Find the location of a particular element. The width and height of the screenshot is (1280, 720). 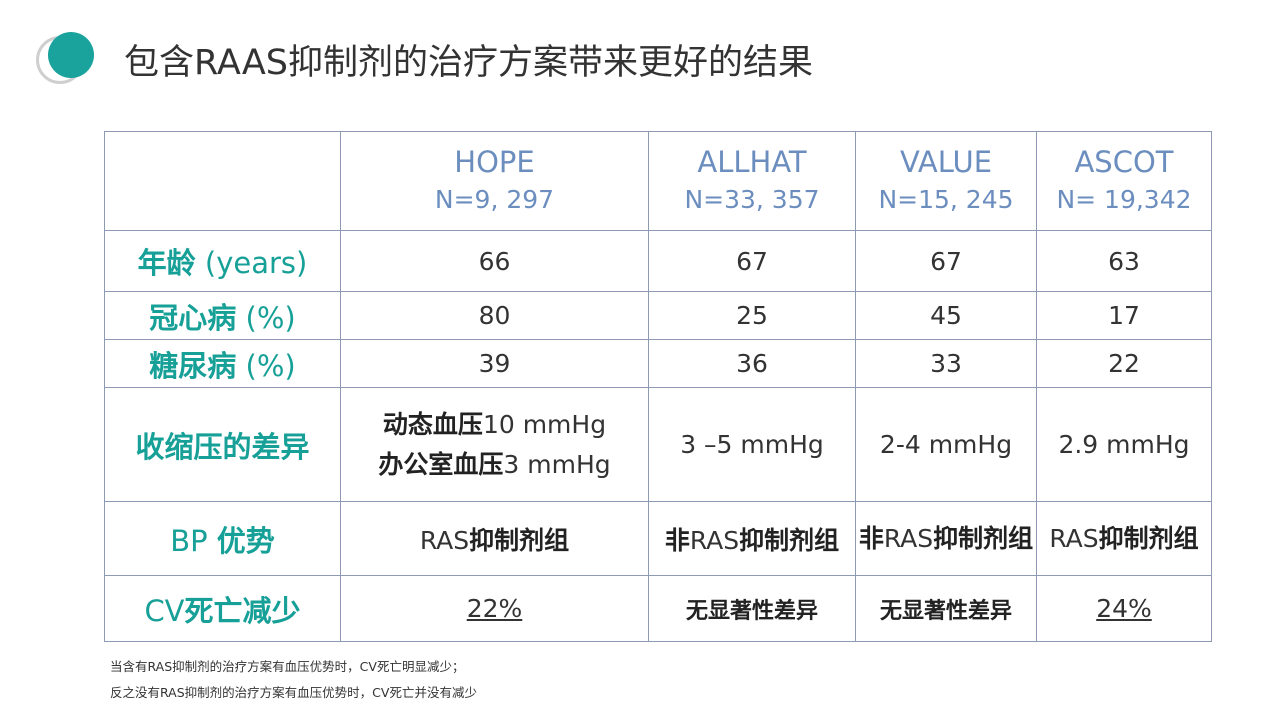

cell-chd-hope: 80 is located at coordinates (494, 315).